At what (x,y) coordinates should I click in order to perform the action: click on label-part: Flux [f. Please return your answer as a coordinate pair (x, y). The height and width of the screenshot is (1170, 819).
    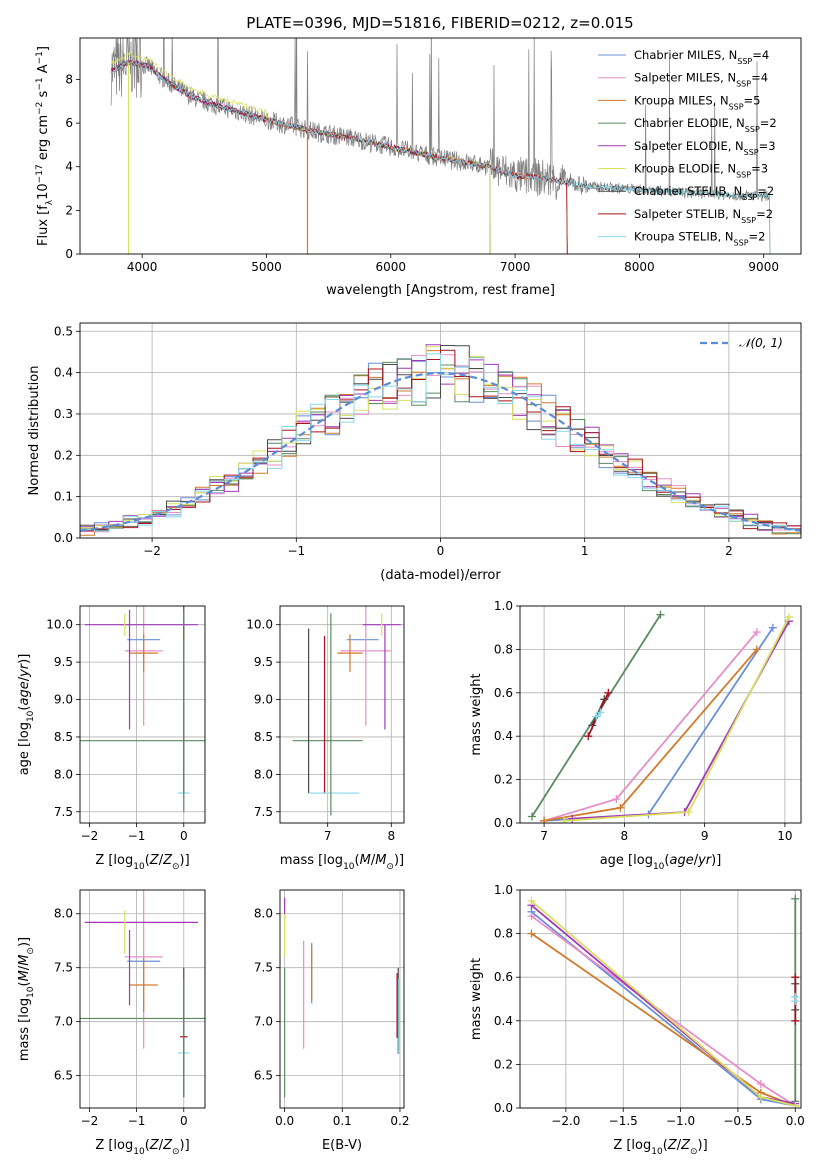
    Looking at the image, I should click on (43, 225).